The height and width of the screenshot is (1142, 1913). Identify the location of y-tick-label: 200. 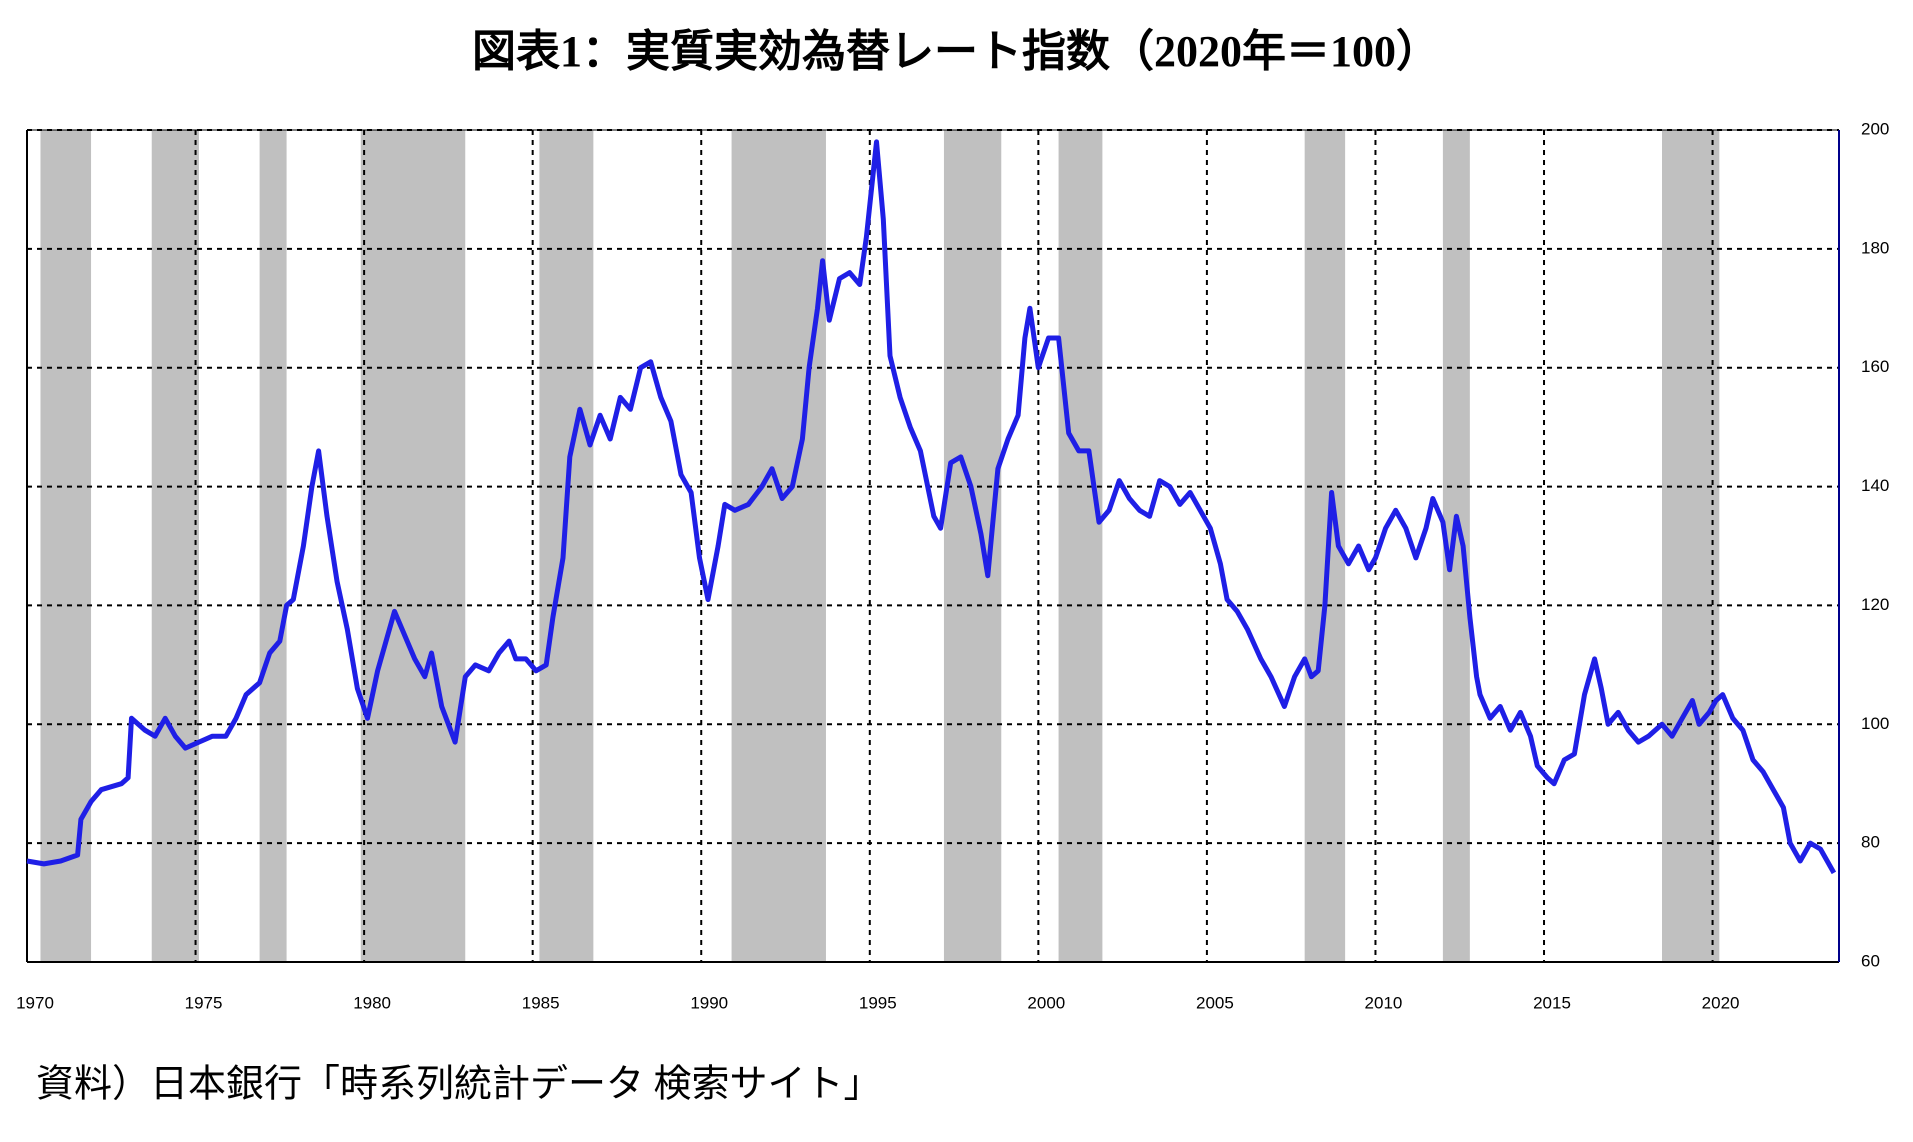
(1875, 128).